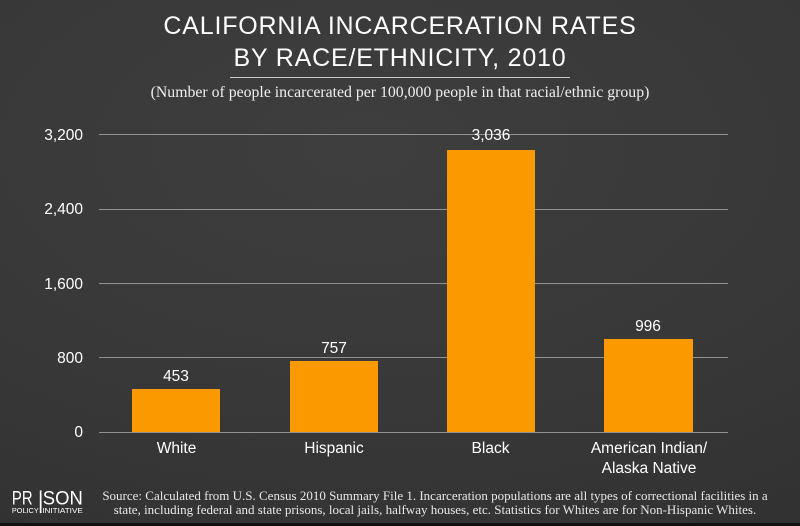 The width and height of the screenshot is (800, 526). I want to click on svg-text: INITIATIVE, so click(62, 510).